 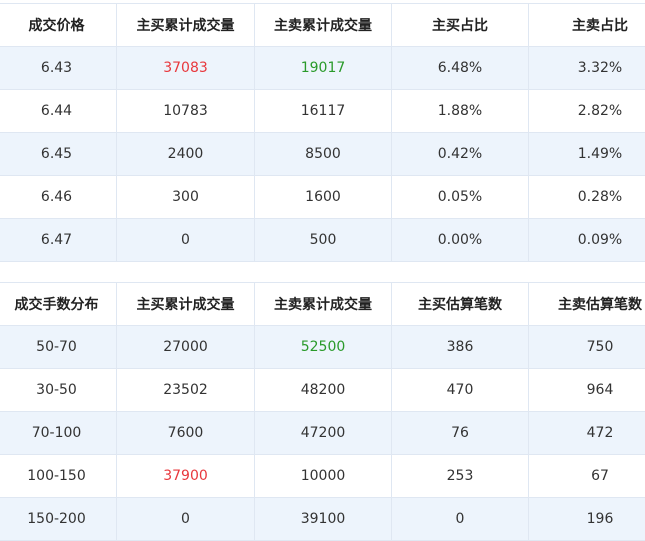 I want to click on buy-count-cell: 76, so click(x=460, y=433).